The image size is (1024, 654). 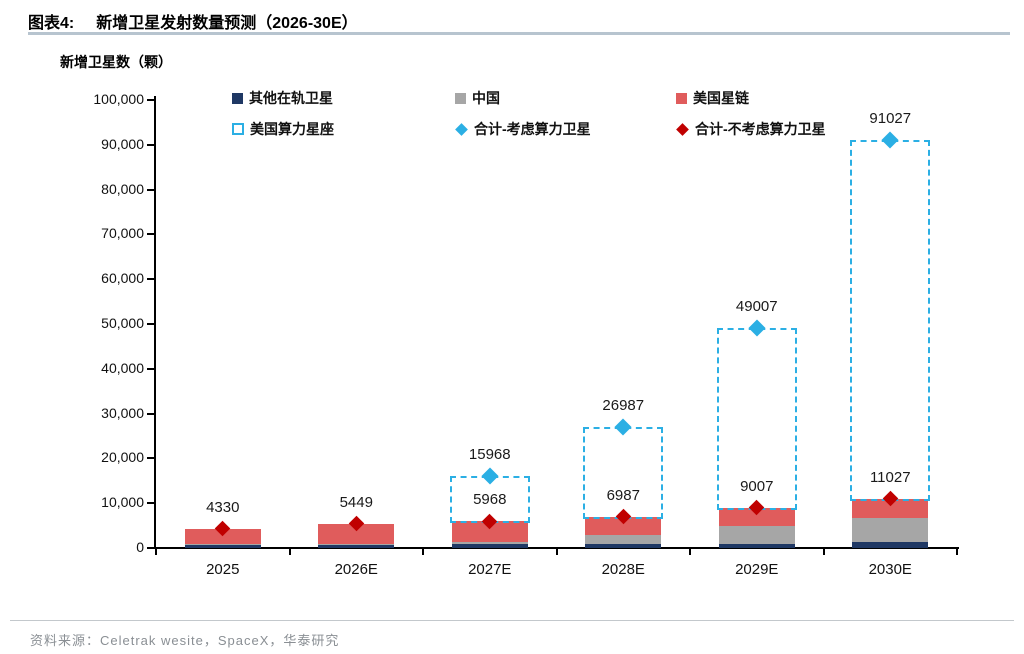 What do you see at coordinates (460, 98) in the screenshot?
I see `china-legend-swatch-icon` at bounding box center [460, 98].